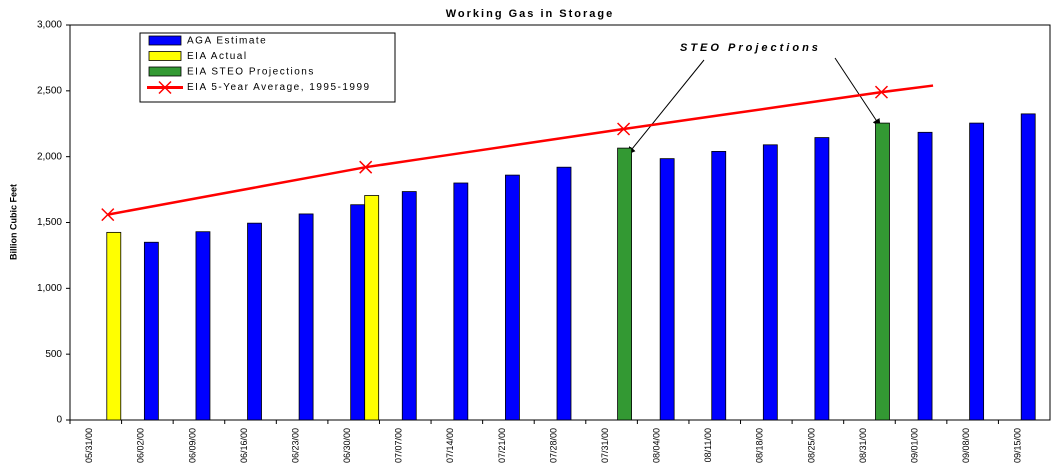  What do you see at coordinates (244, 445) in the screenshot?
I see `x-tick-label: 06/16/00` at bounding box center [244, 445].